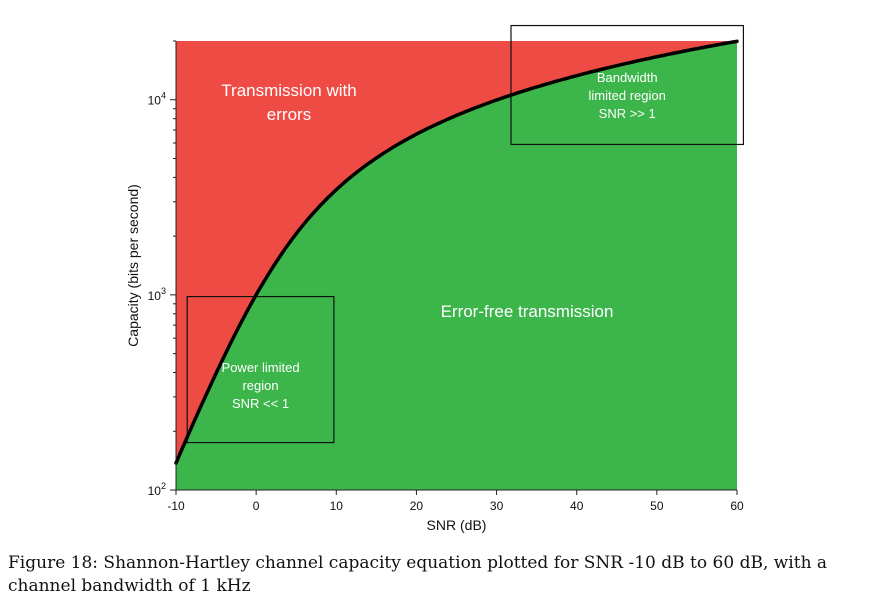 Image resolution: width=877 pixels, height=603 pixels. Describe the element at coordinates (337, 506) in the screenshot. I see `x-tick-label: 10` at that location.